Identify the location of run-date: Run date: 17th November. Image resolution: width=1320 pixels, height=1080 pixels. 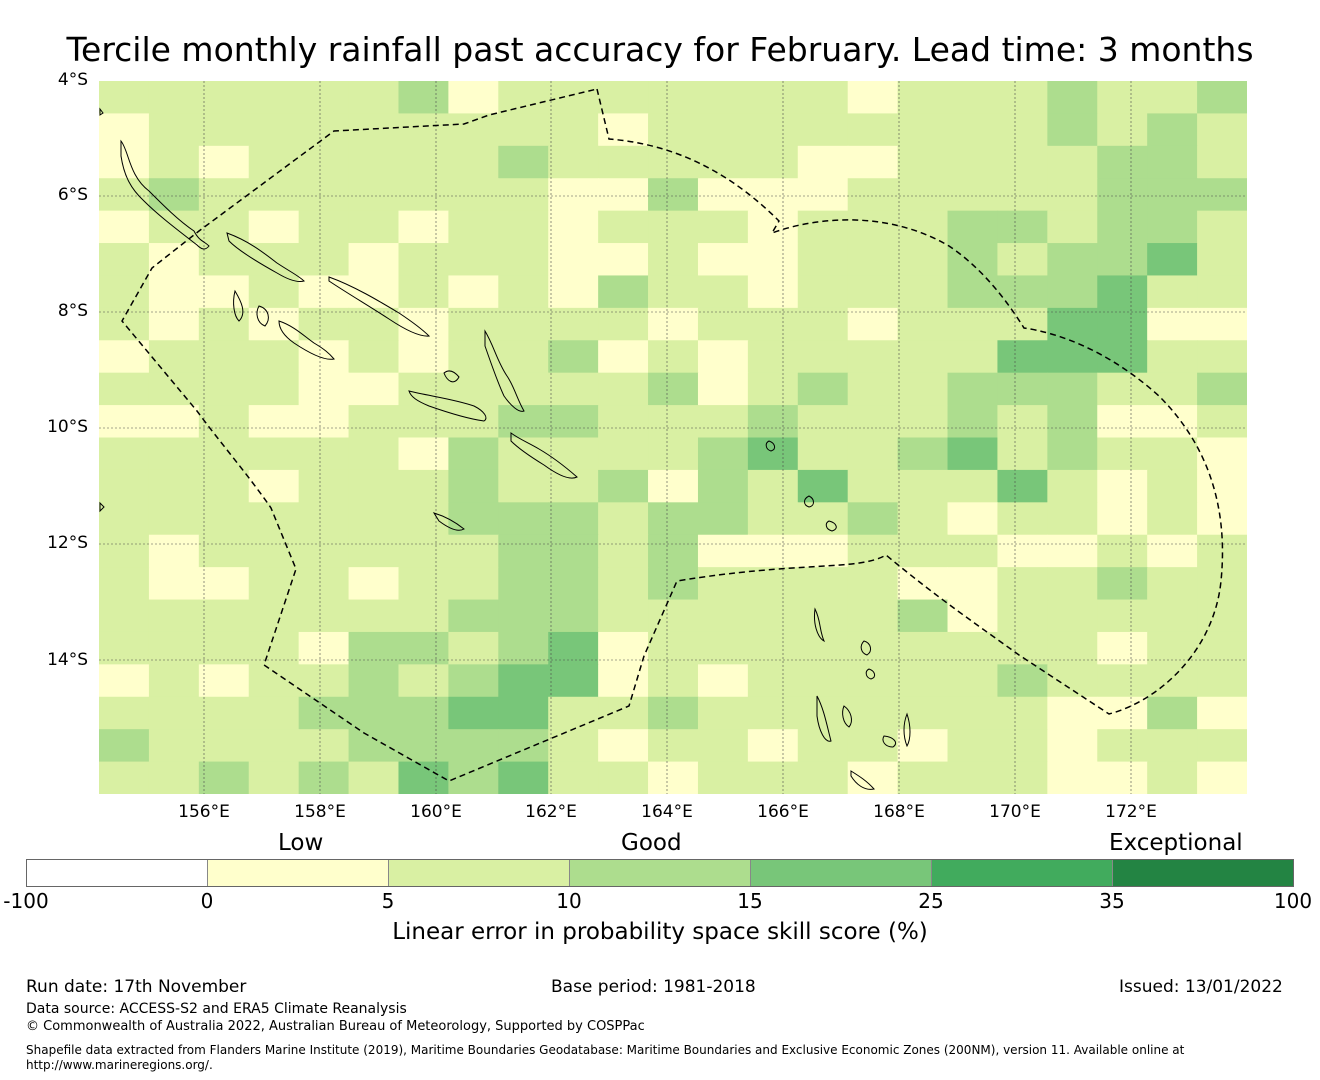
(136, 987).